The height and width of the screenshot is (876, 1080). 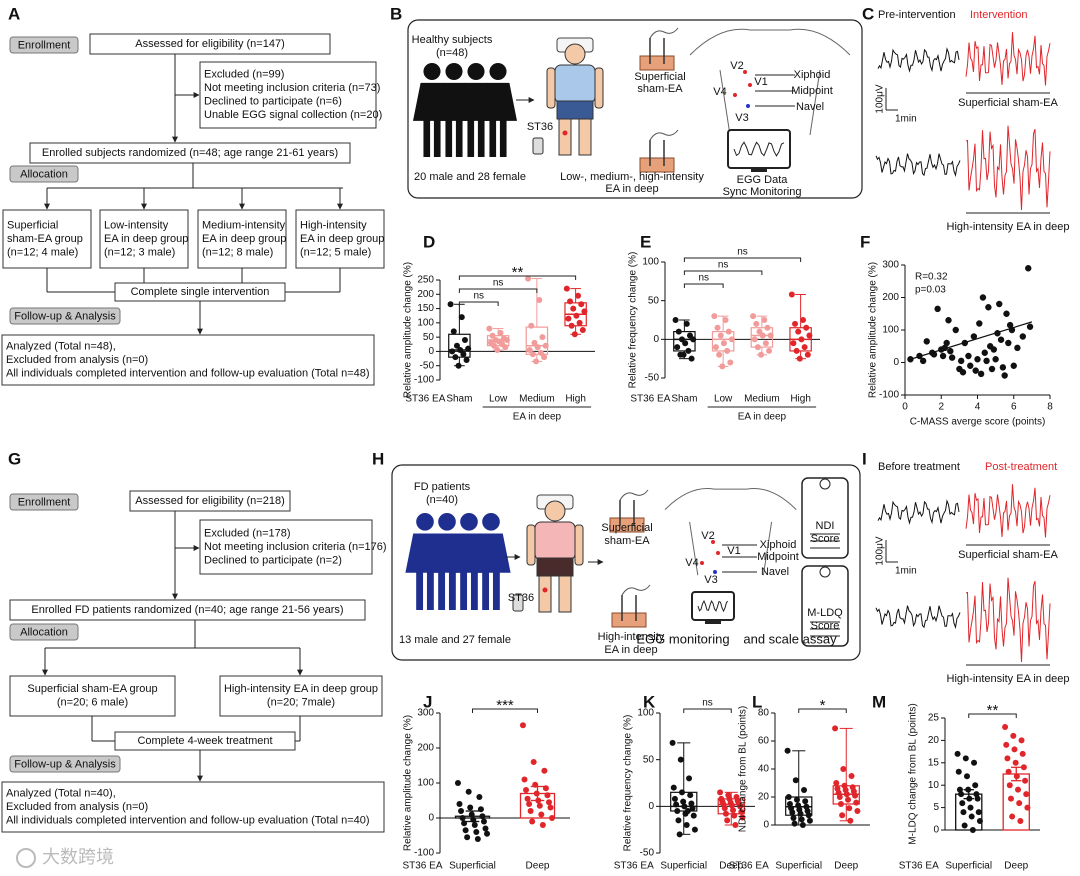 I want to click on illustration-label: EGG monitoring, so click(x=682, y=638).